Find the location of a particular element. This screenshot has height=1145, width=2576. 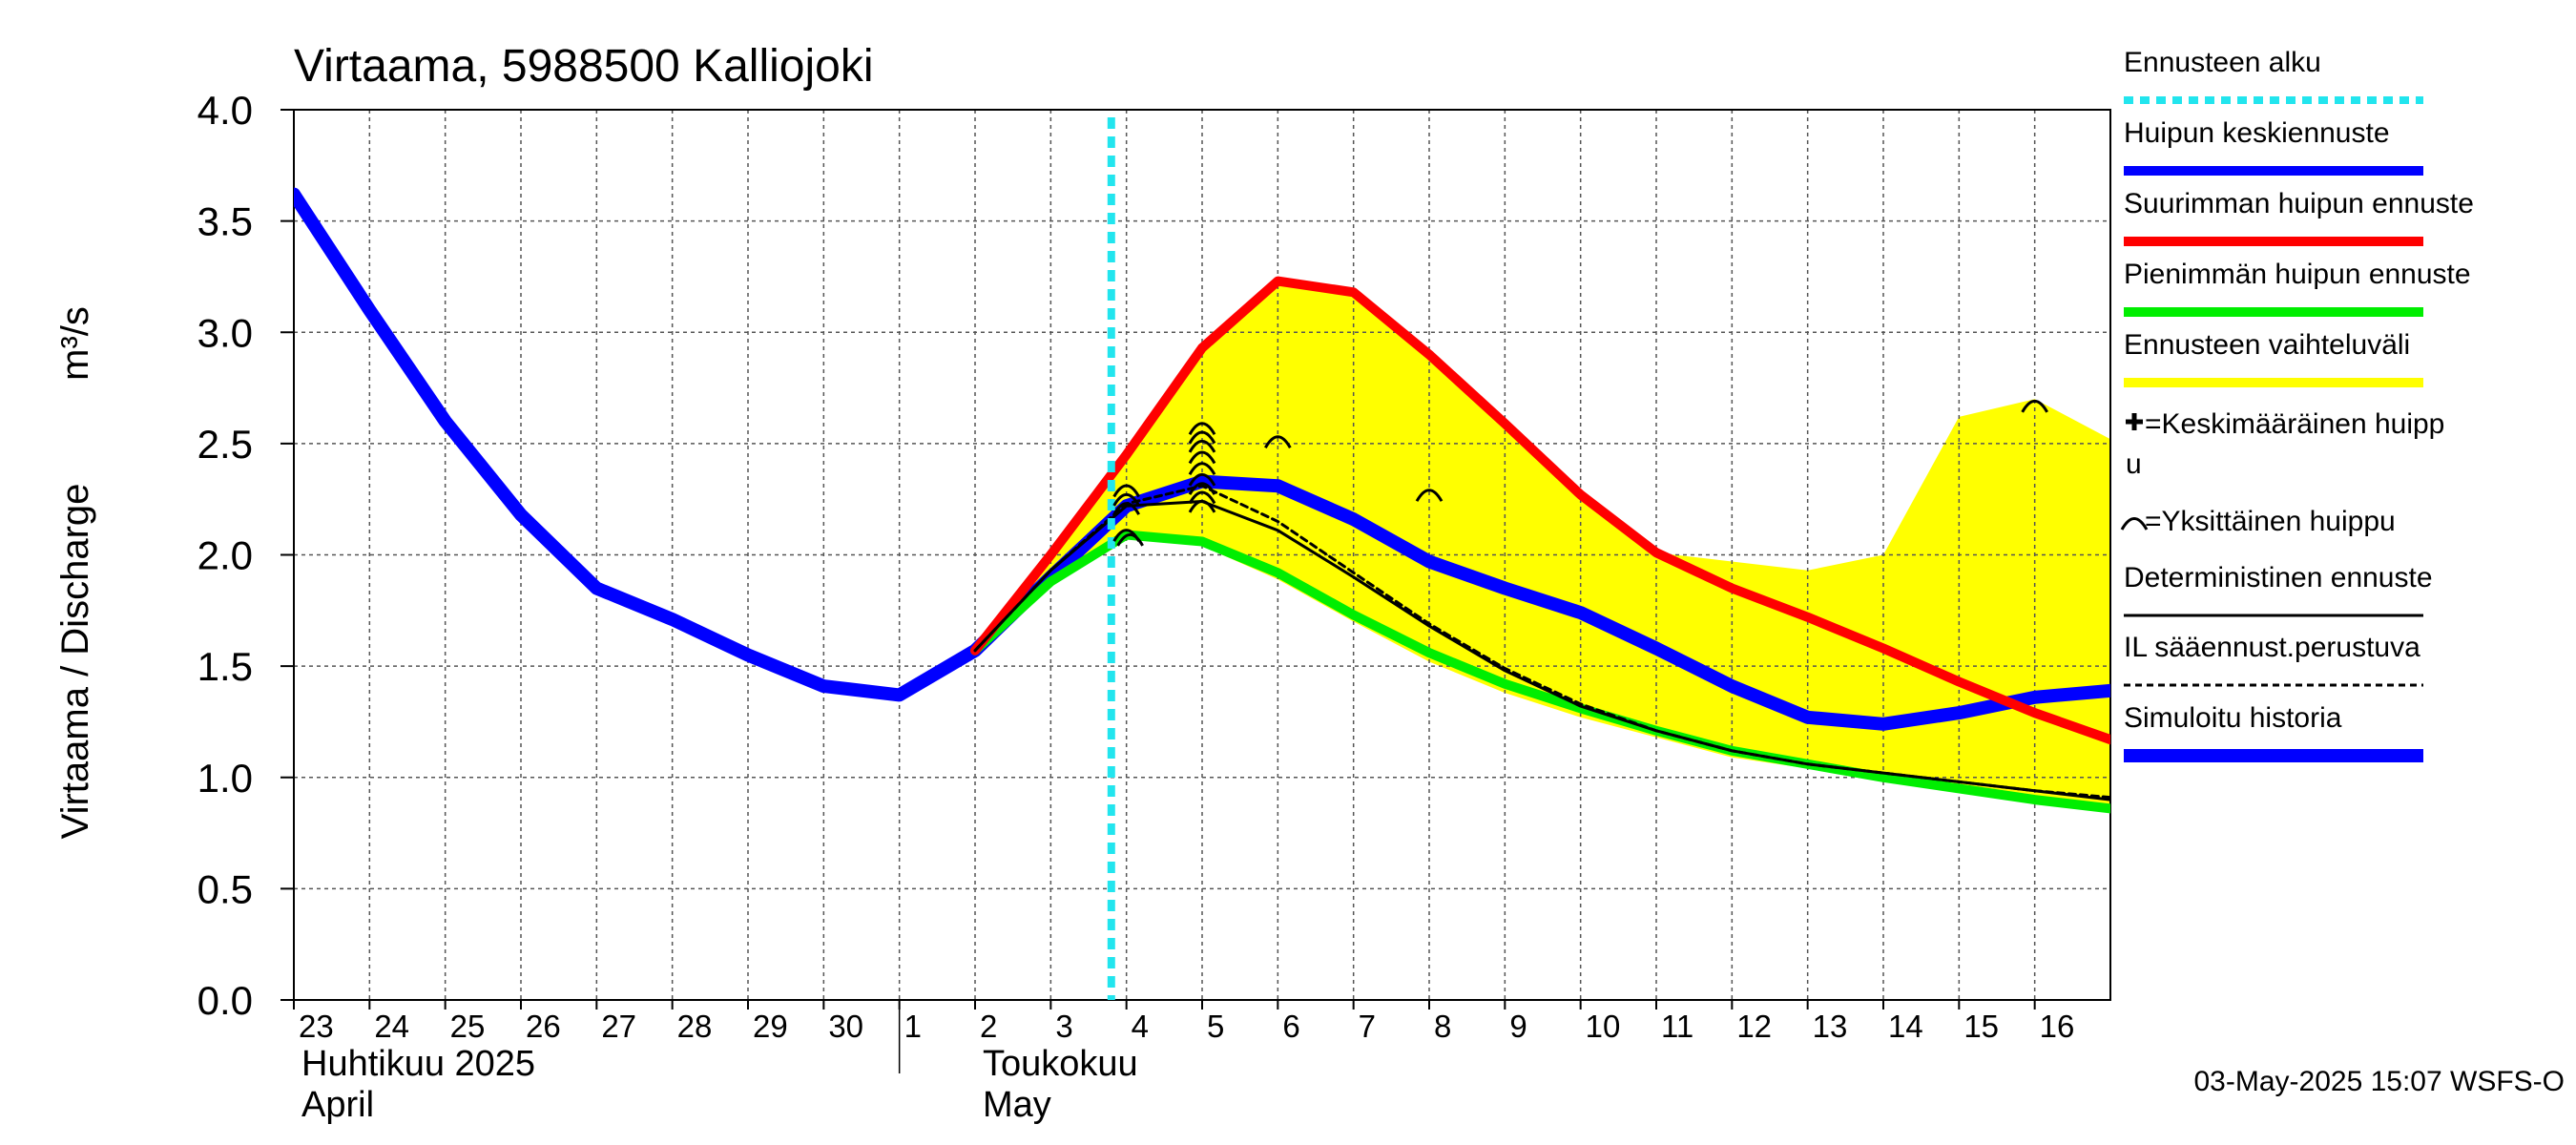

x-day-label: 5 is located at coordinates (1215, 1026).